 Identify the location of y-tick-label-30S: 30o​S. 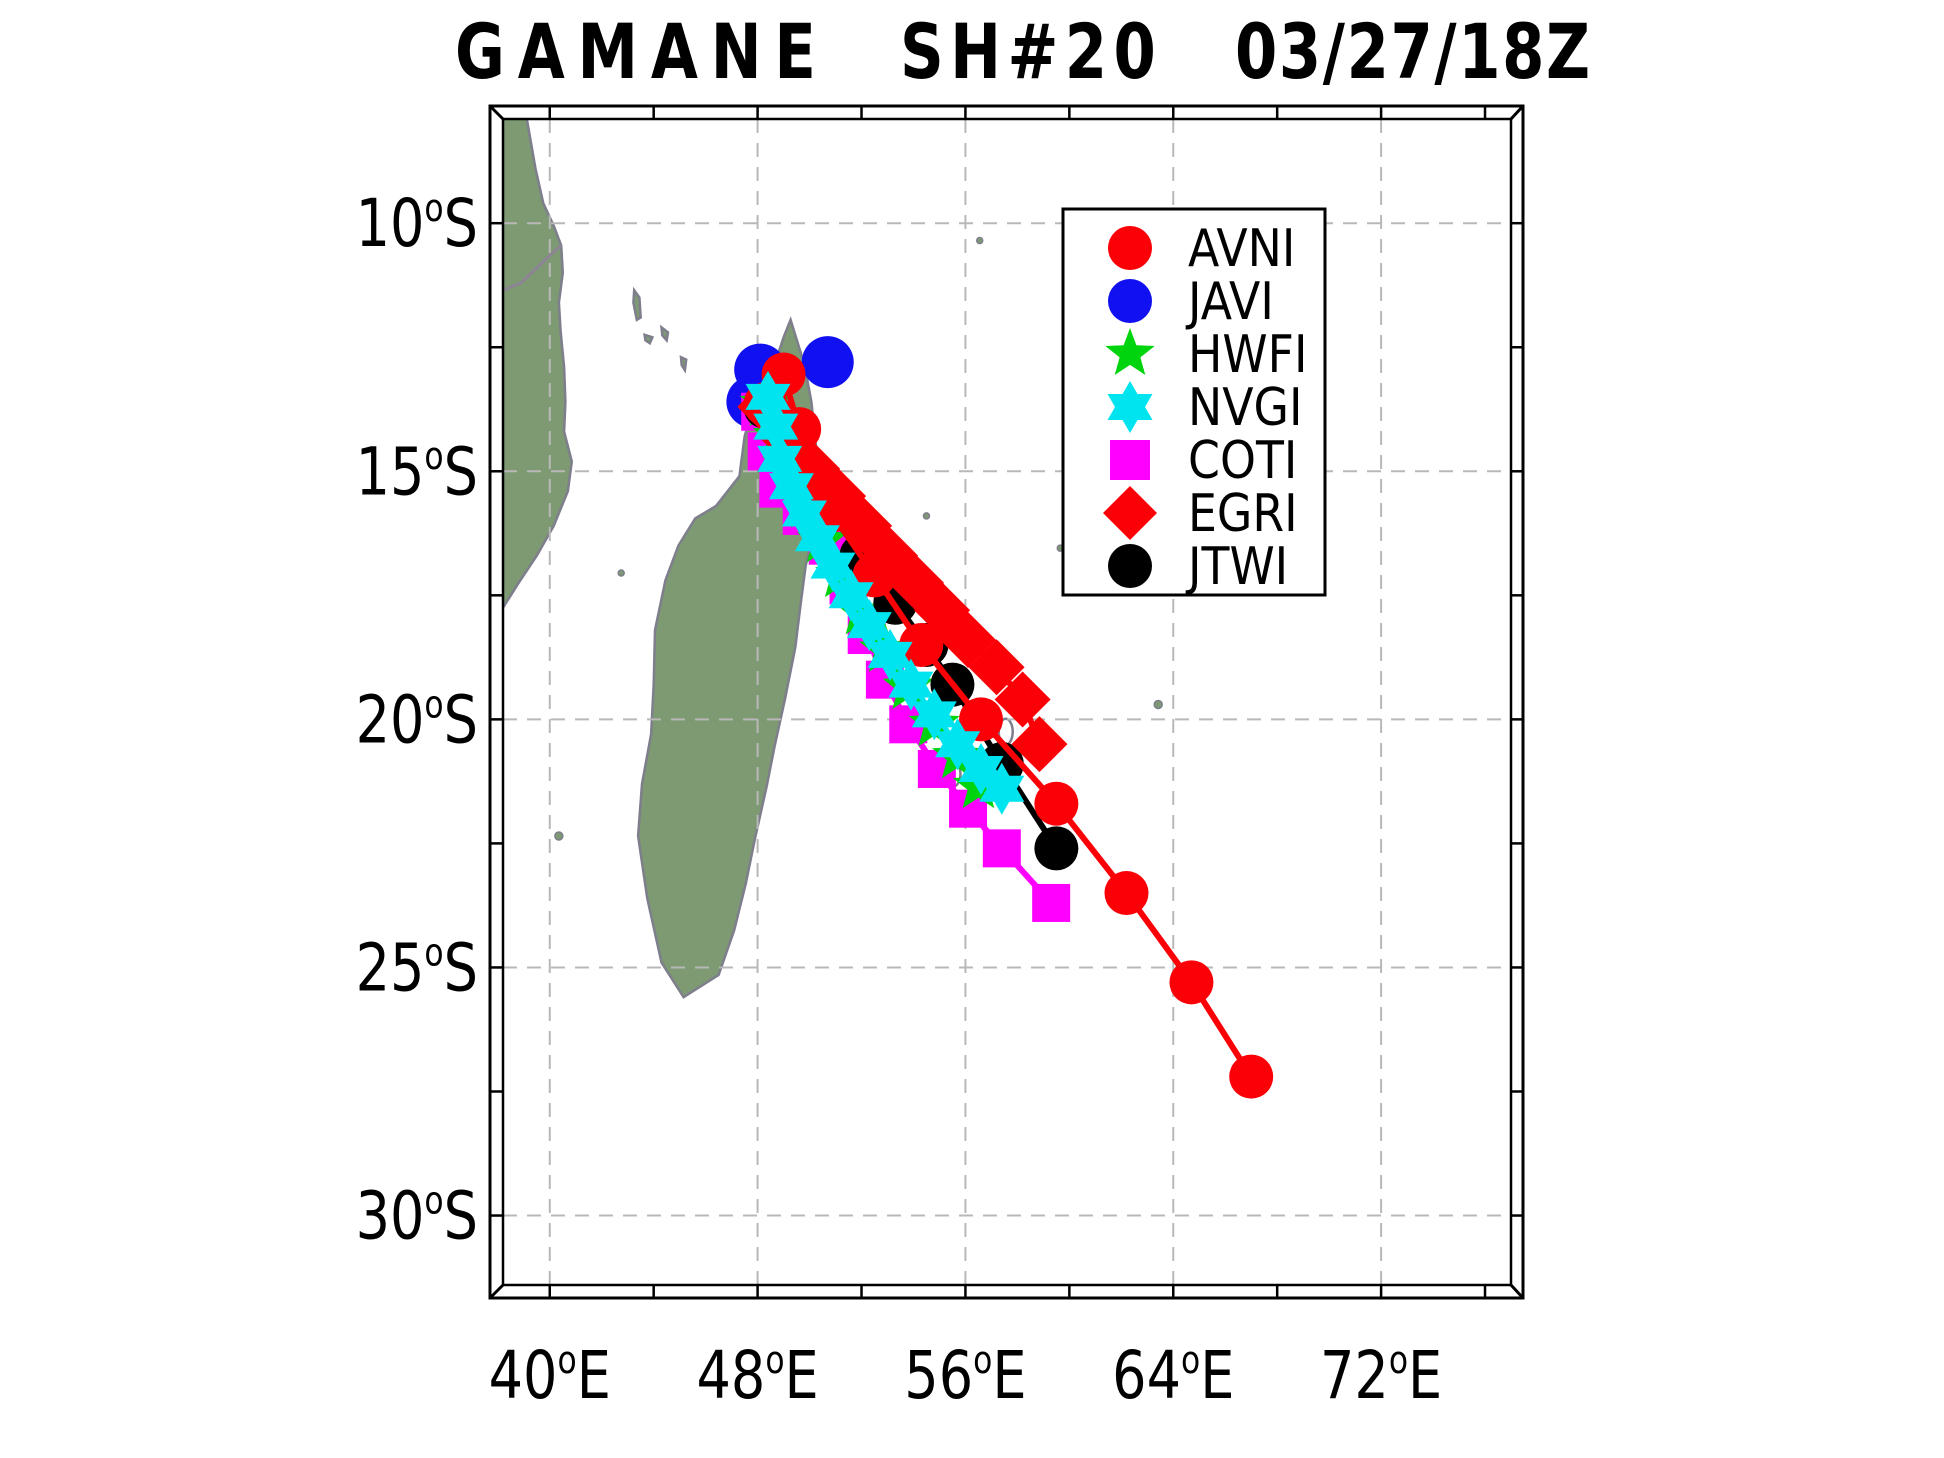
(417, 1216).